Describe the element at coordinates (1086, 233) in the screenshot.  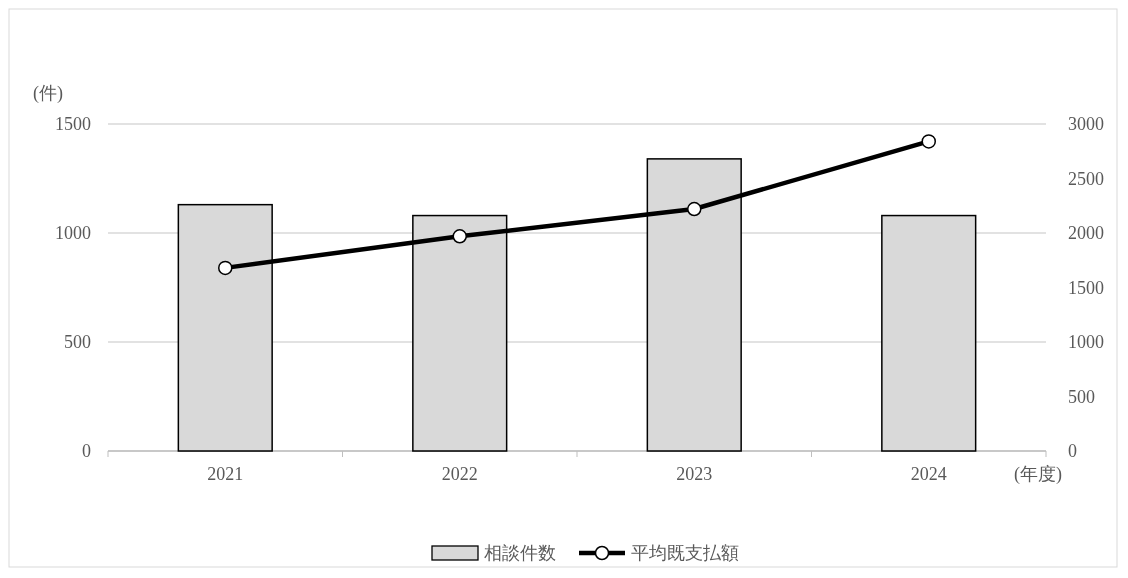
I see `y2-tick-label: 2000` at that location.